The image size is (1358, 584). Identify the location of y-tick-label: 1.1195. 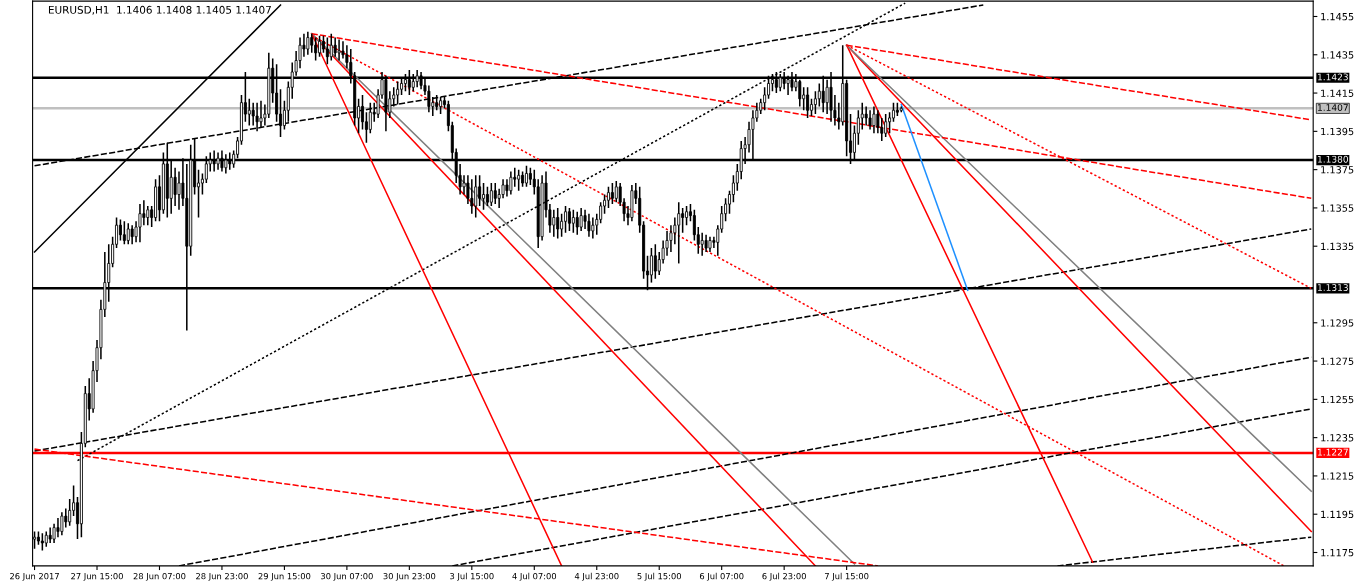
(1337, 514).